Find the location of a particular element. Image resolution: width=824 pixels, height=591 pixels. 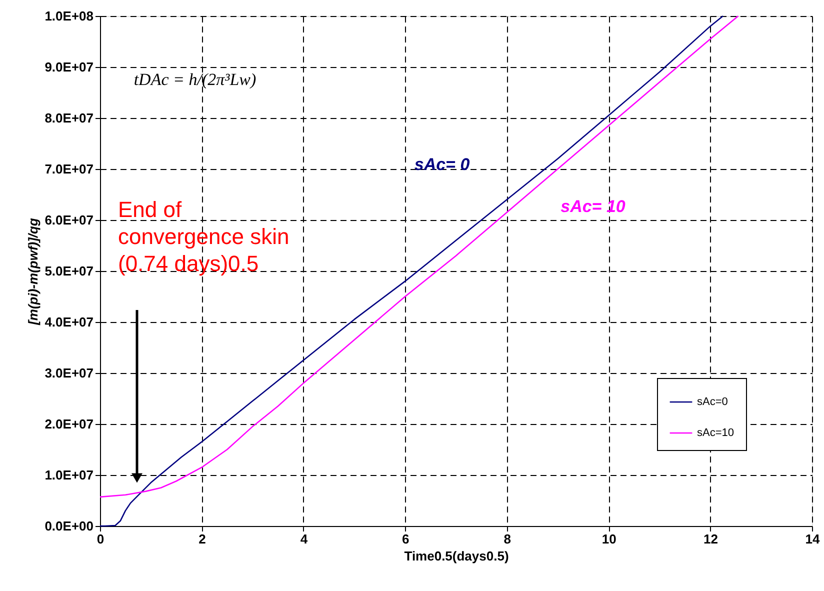

y-tick-label: 1.0E+08 is located at coordinates (69, 16).